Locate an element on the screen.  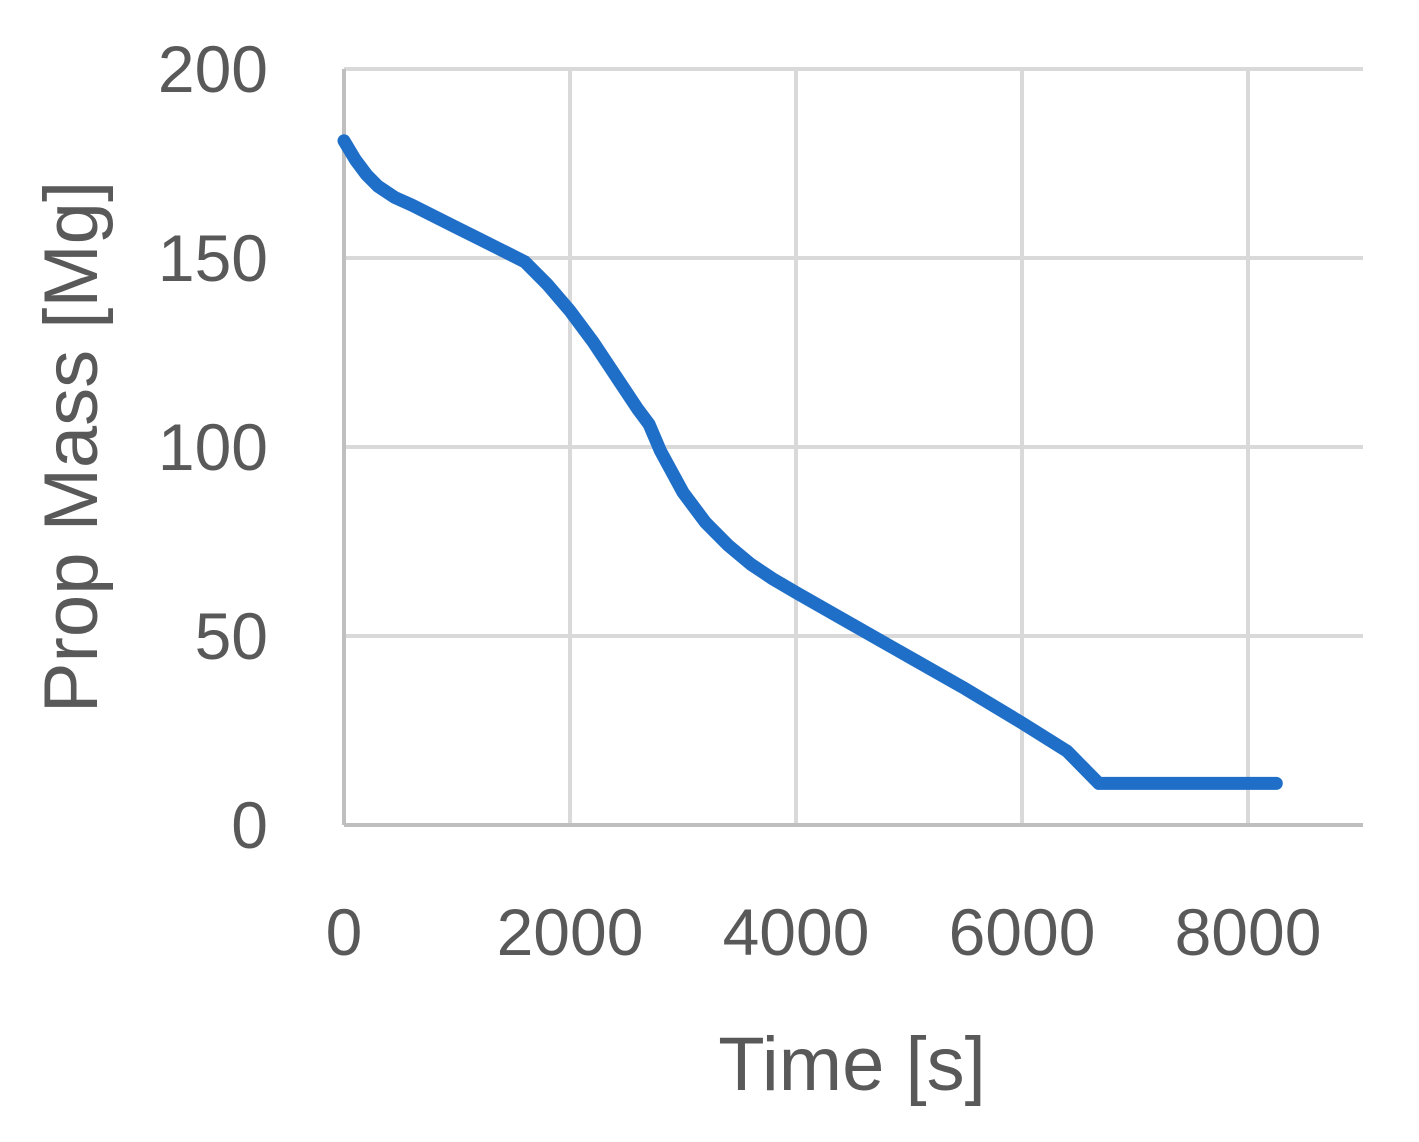
x-tick-labels: 0 2000 4000 6000 8000 is located at coordinates (824, 932).